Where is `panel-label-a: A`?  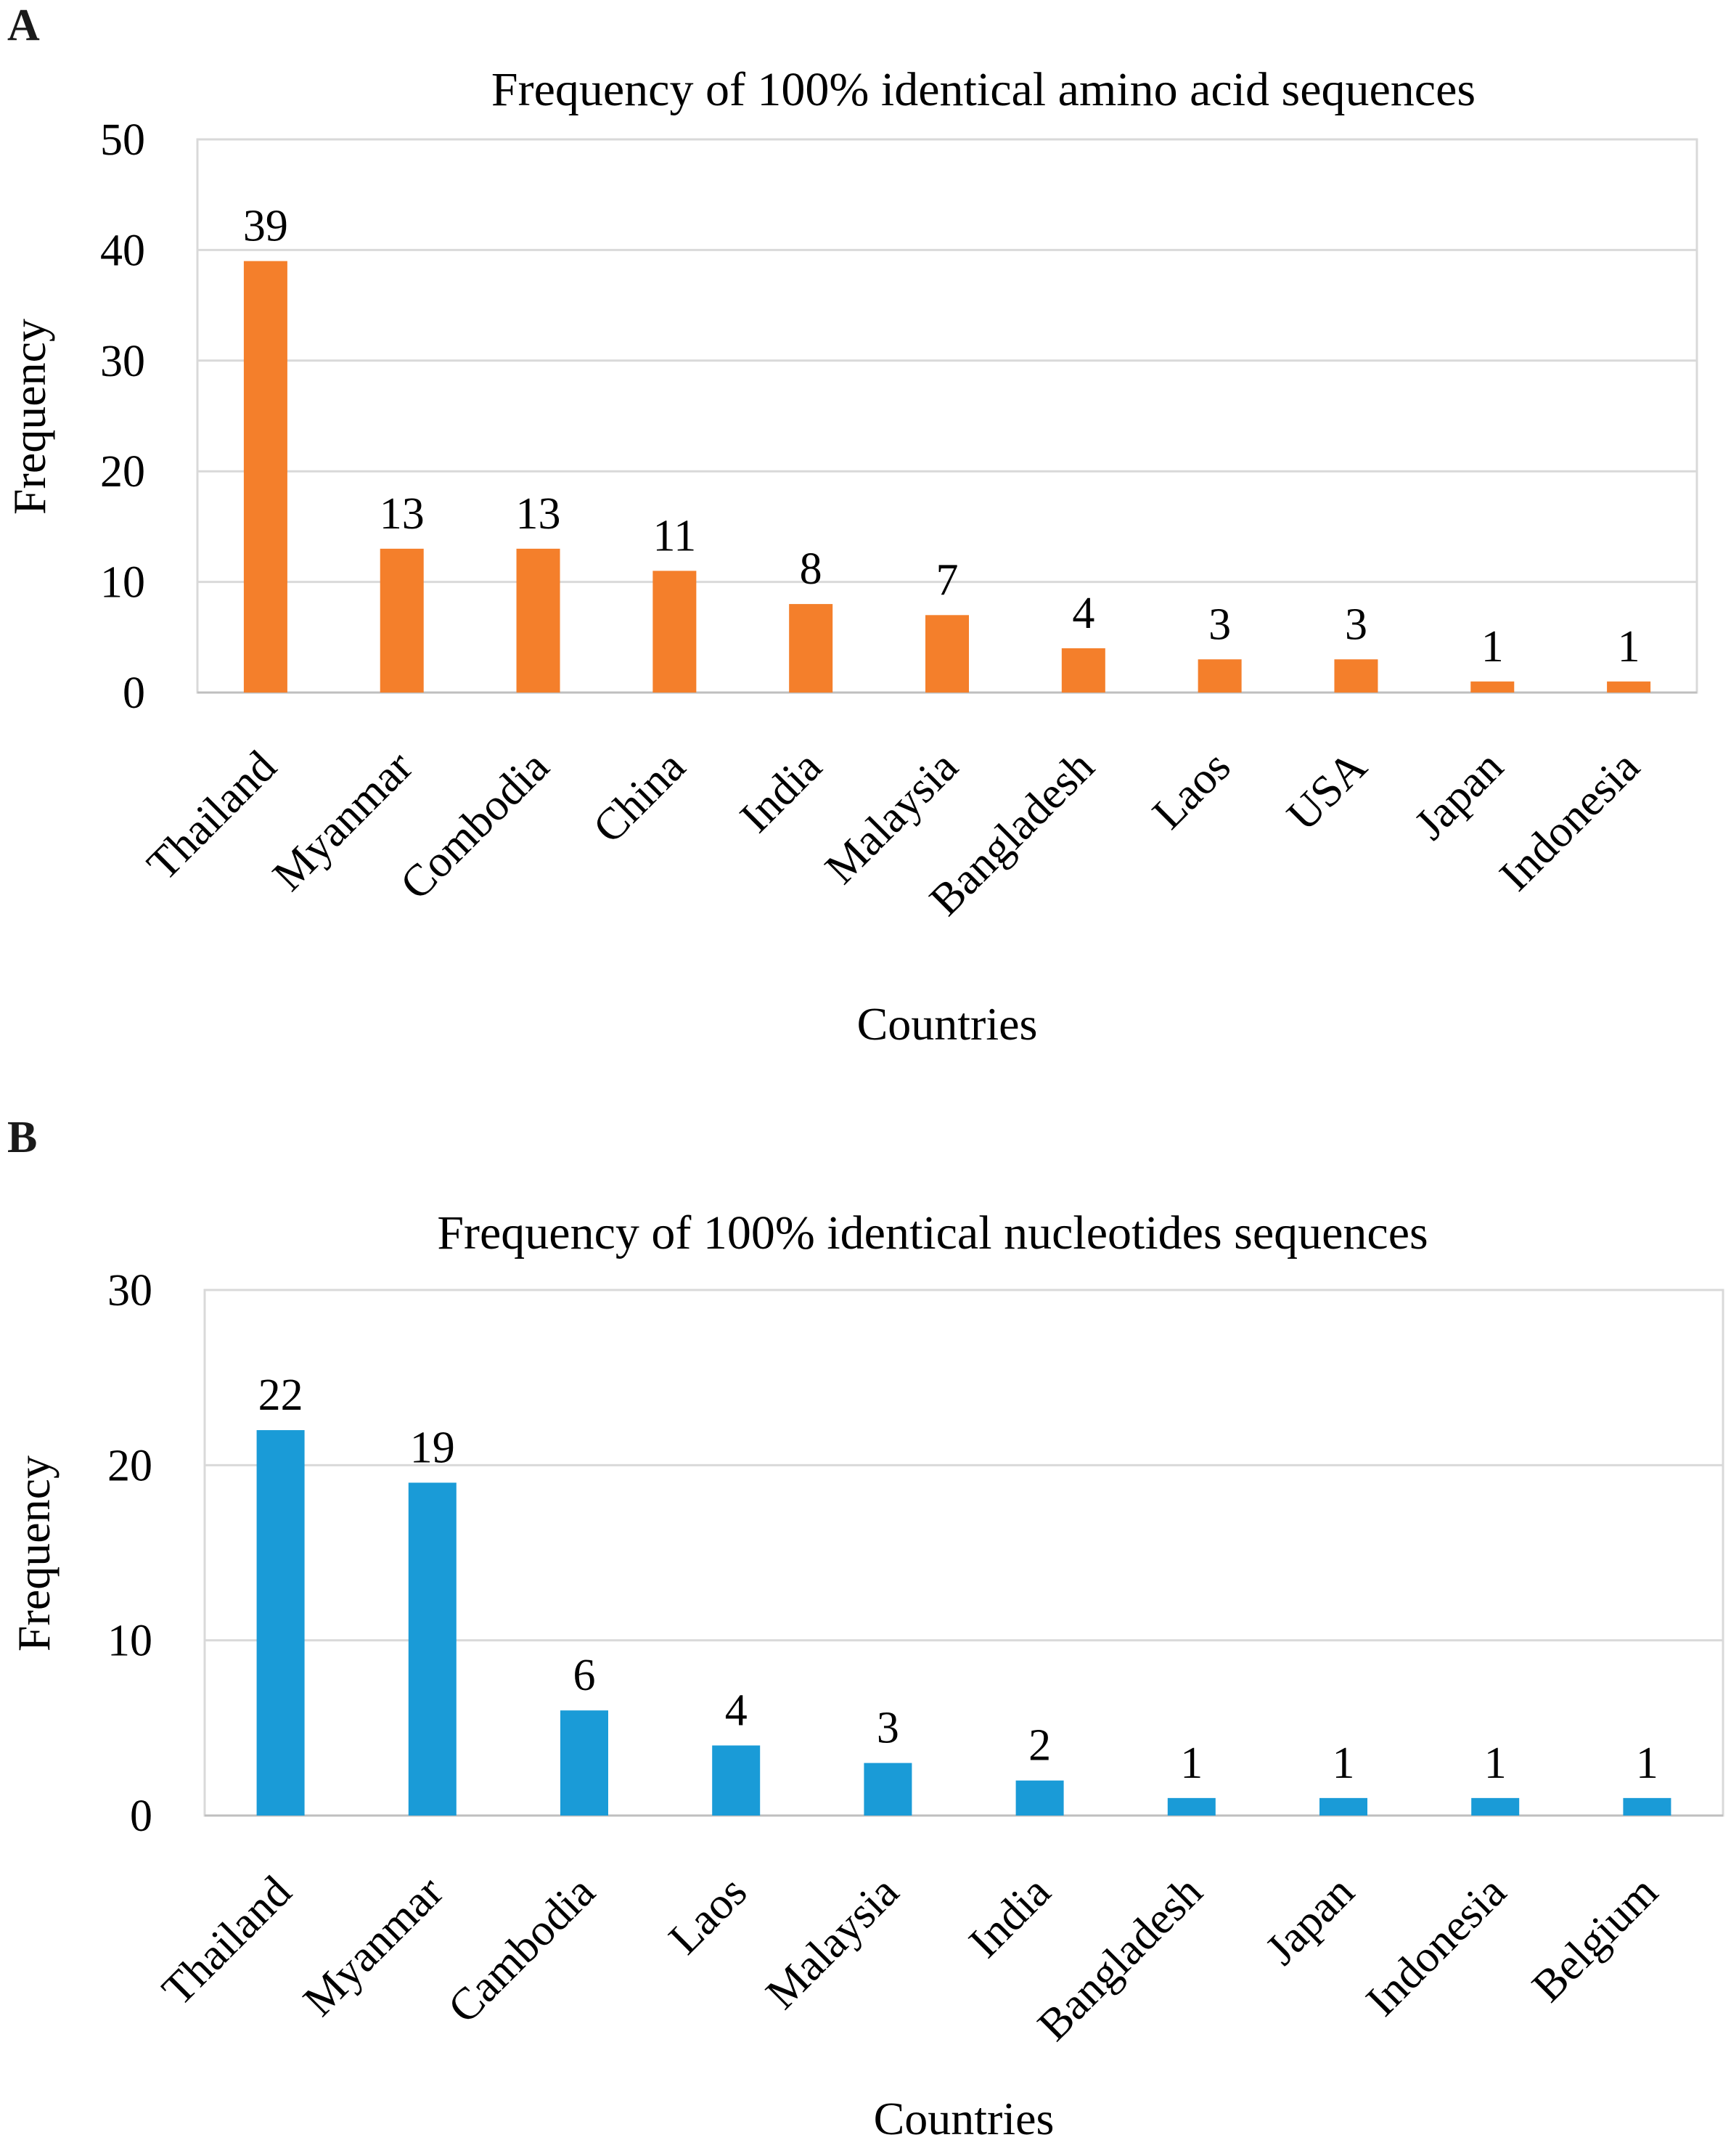 panel-label-a: A is located at coordinates (23, 25).